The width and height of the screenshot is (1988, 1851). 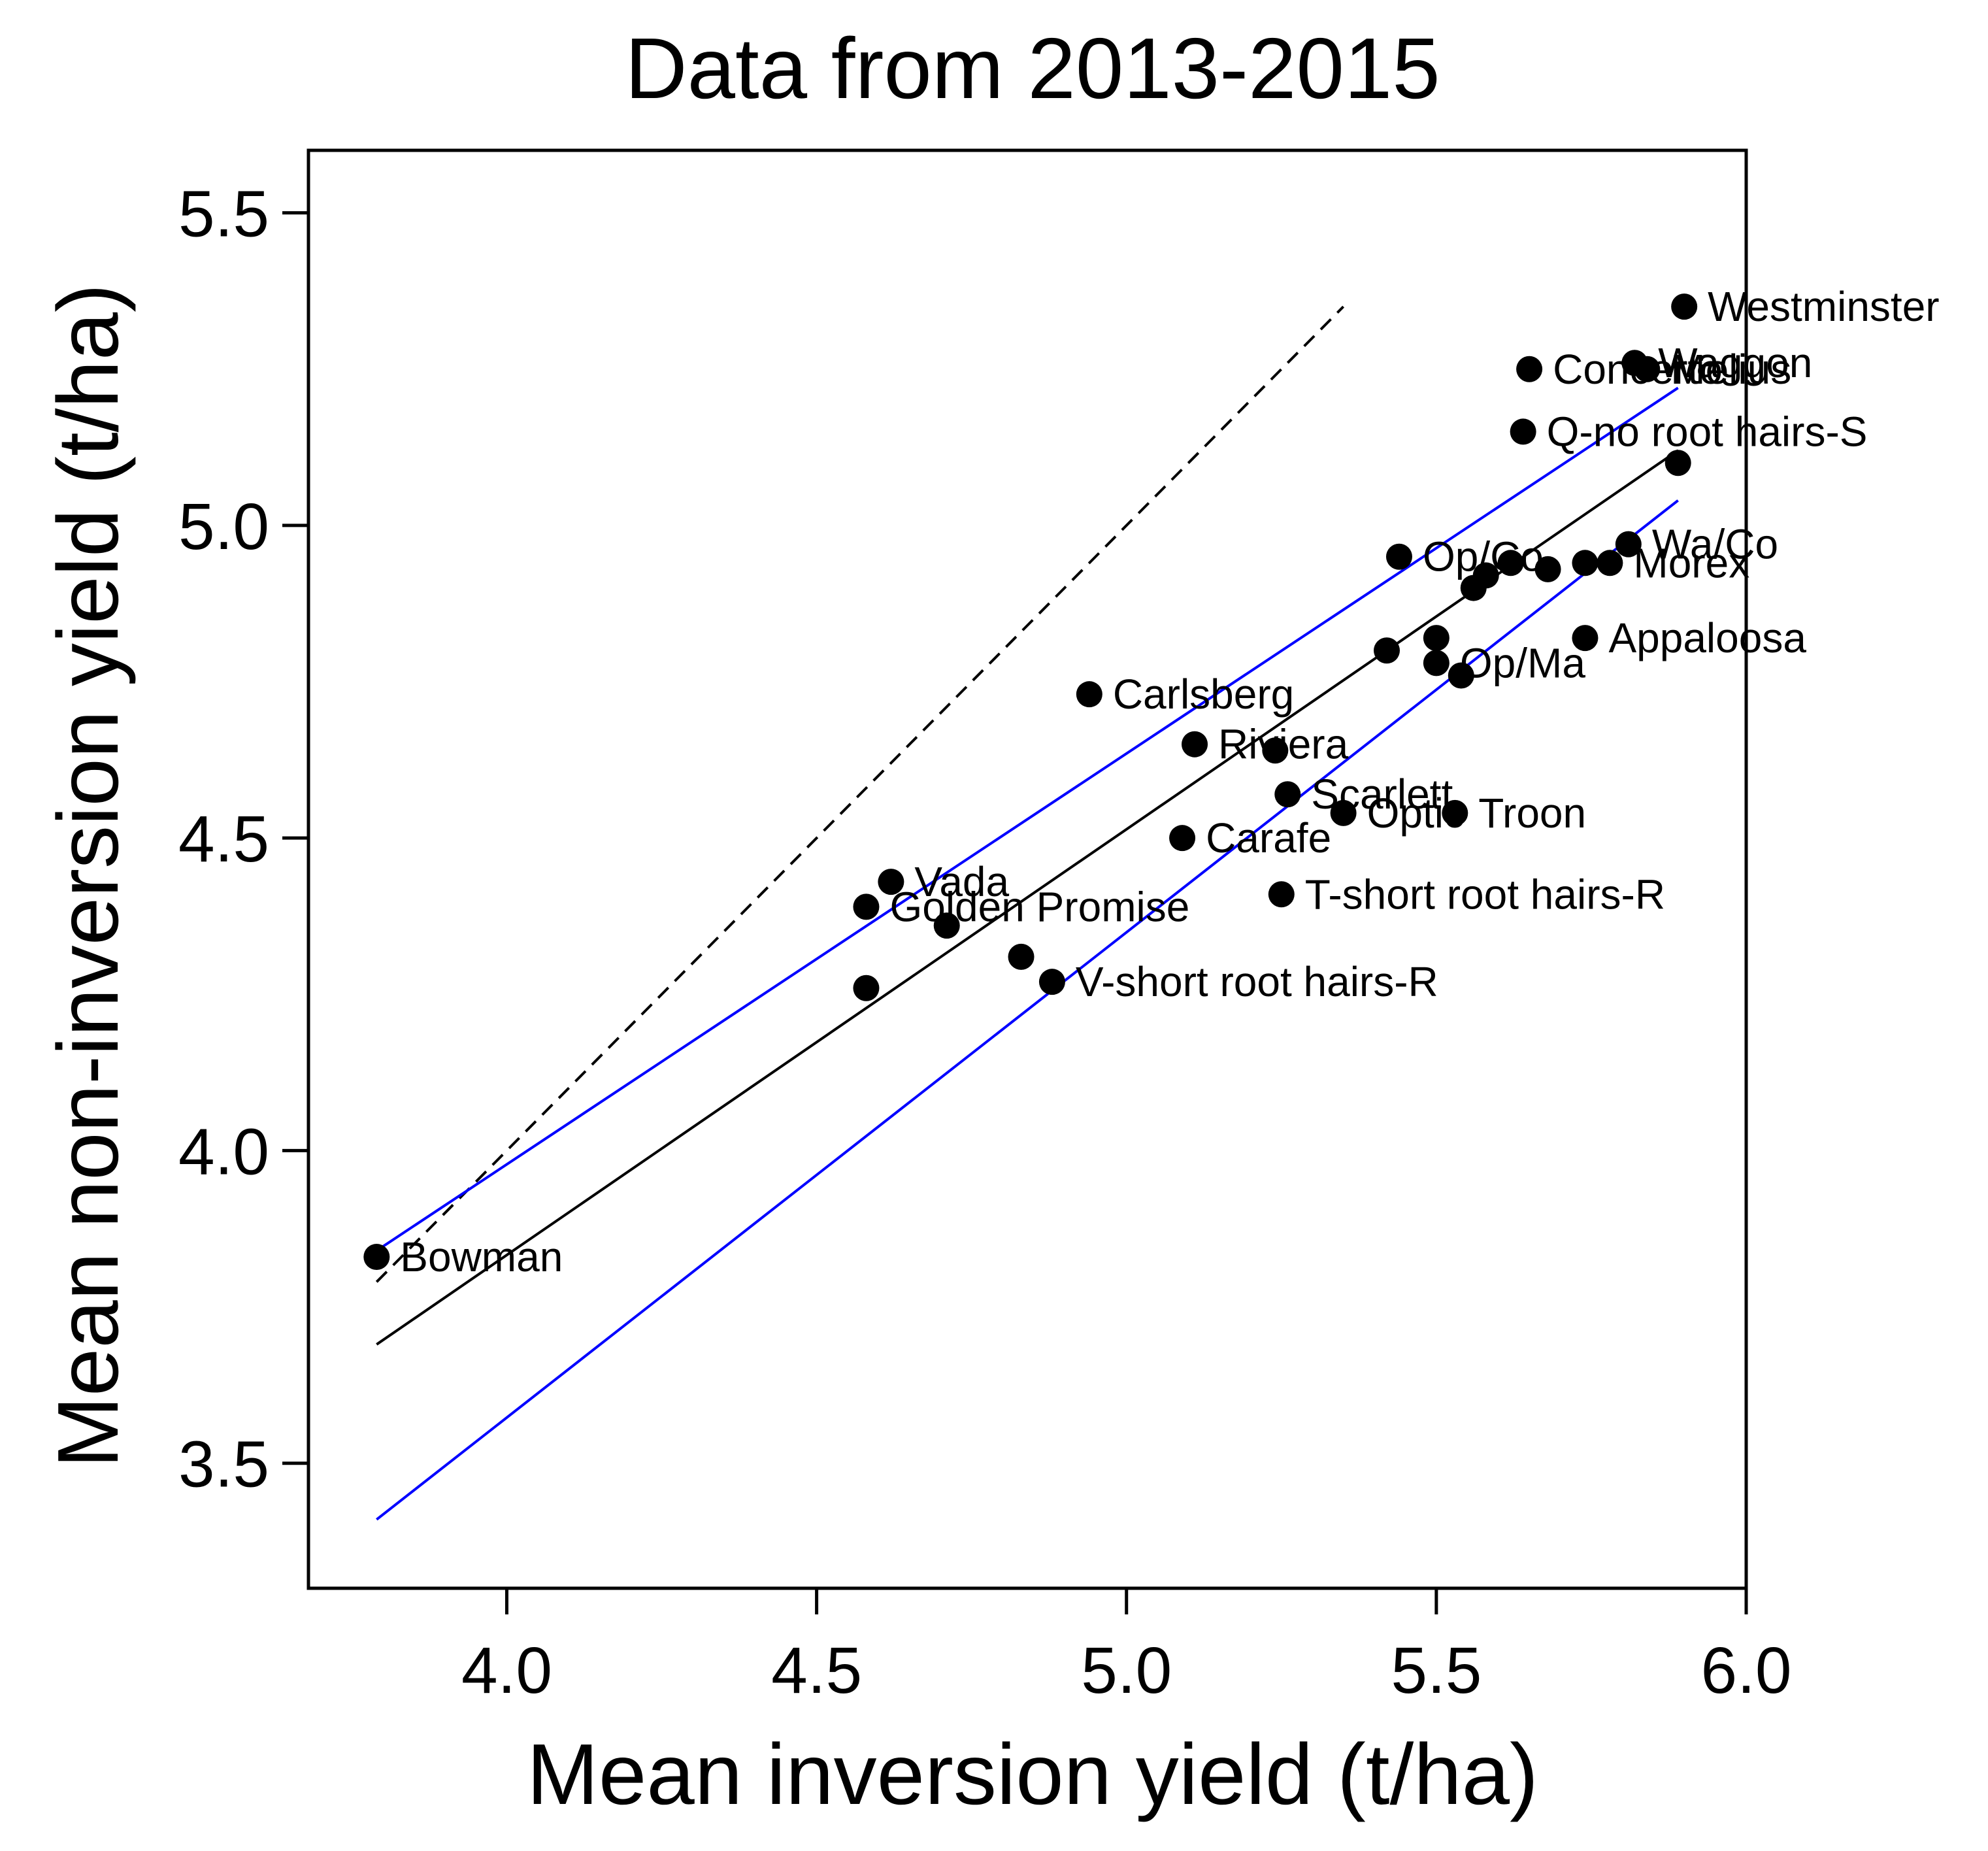 I want to click on data-point-label: Carafe, so click(x=1269, y=837).